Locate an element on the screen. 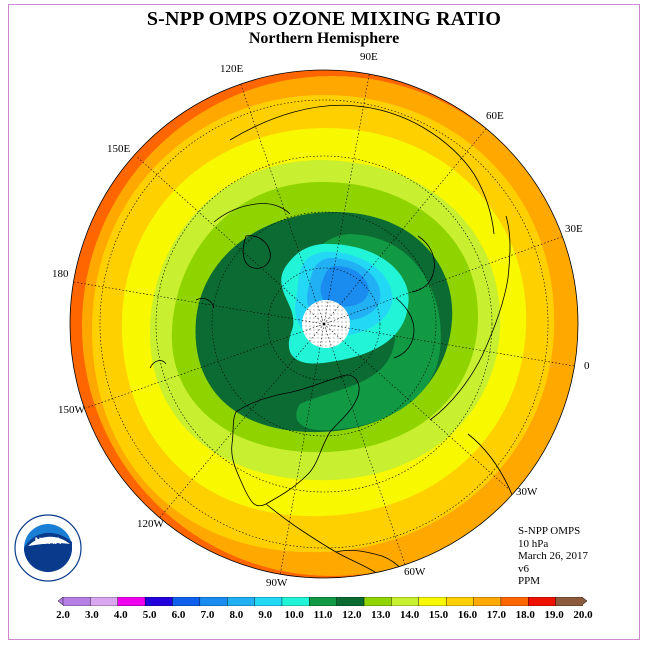 Image resolution: width=648 pixels, height=648 pixels. map-title: S-NPP OMPS OZONE MIXING RATIO is located at coordinates (324, 19).